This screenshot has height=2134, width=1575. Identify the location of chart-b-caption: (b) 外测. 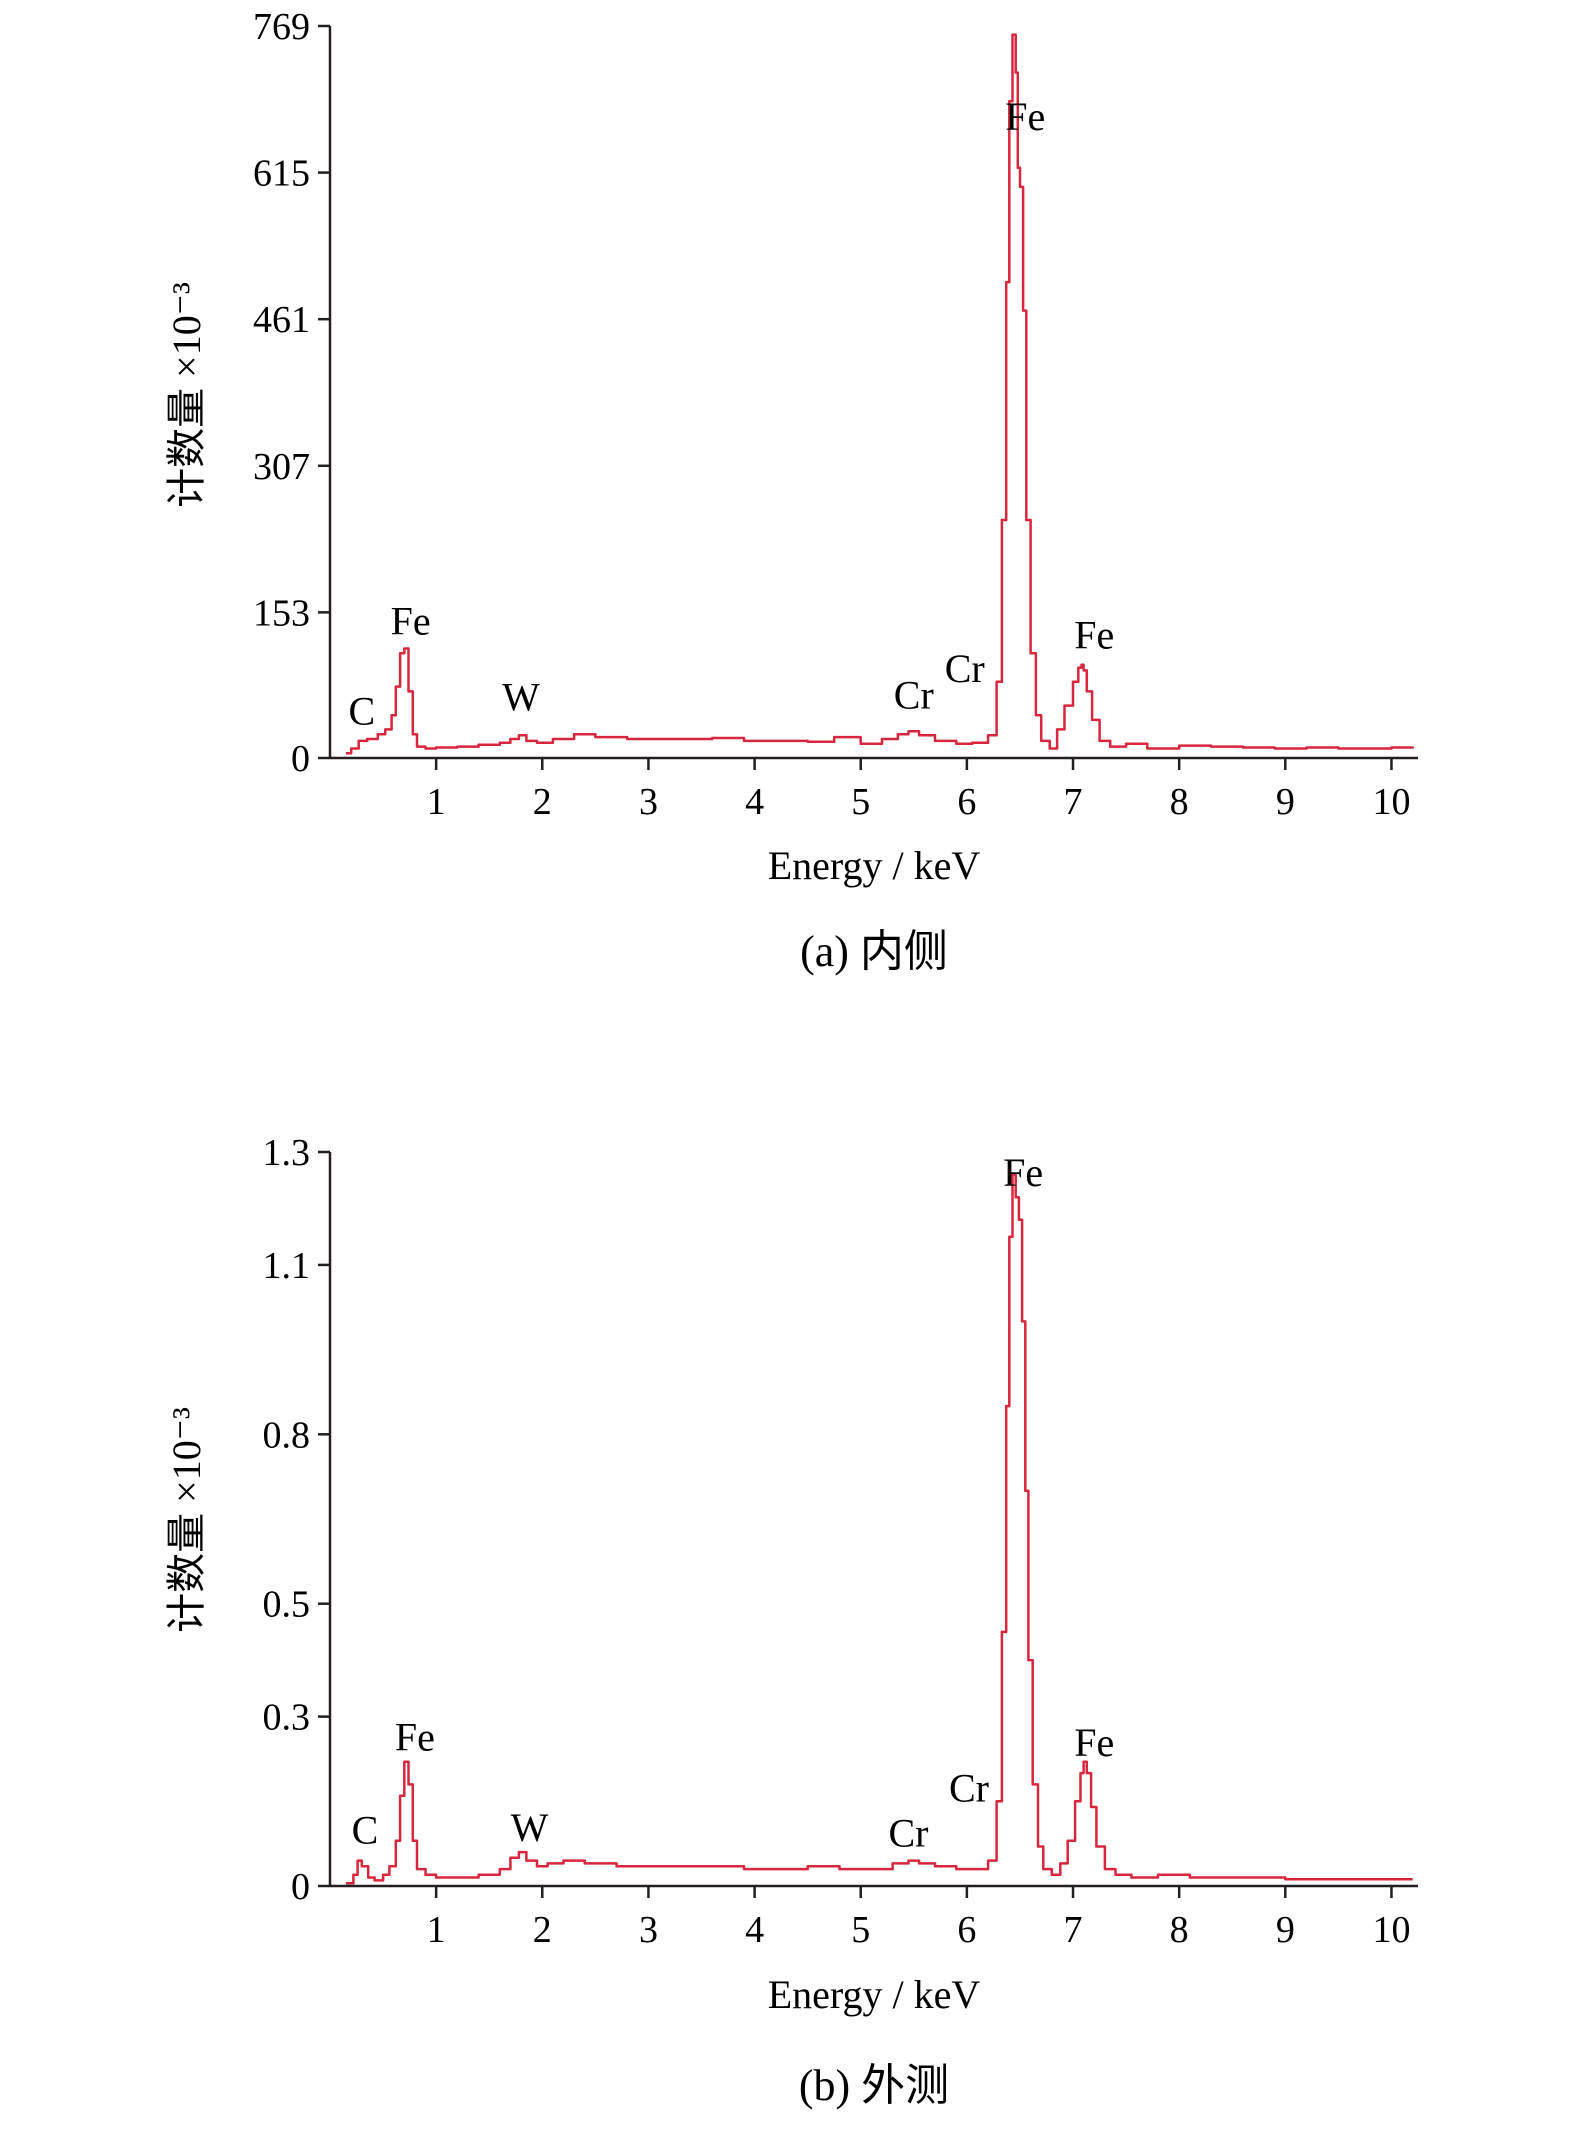
(874, 2085).